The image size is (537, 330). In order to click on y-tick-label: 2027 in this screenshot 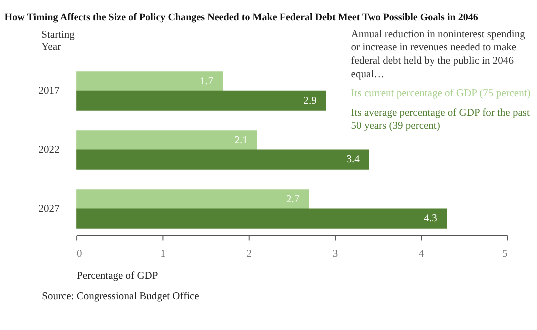, I will do `click(49, 210)`.